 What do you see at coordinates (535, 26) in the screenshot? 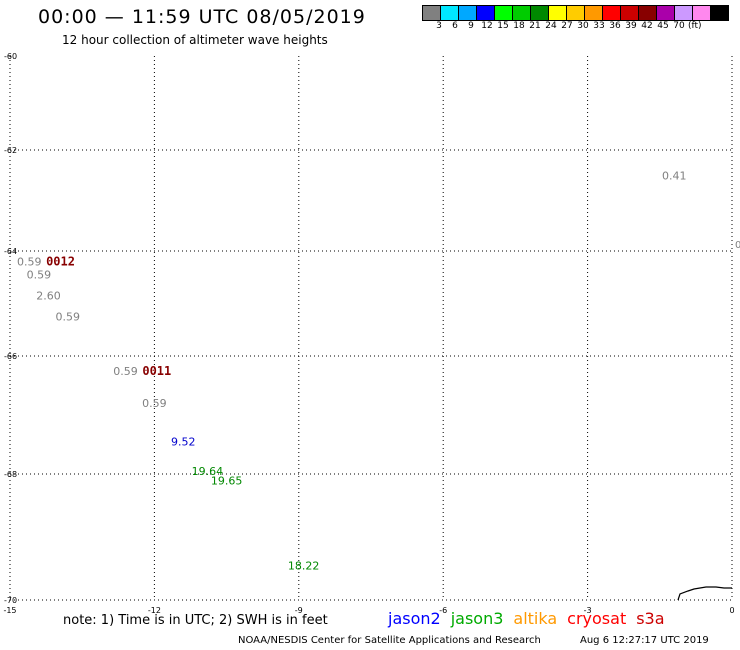
I see `legend-value: 21` at bounding box center [535, 26].